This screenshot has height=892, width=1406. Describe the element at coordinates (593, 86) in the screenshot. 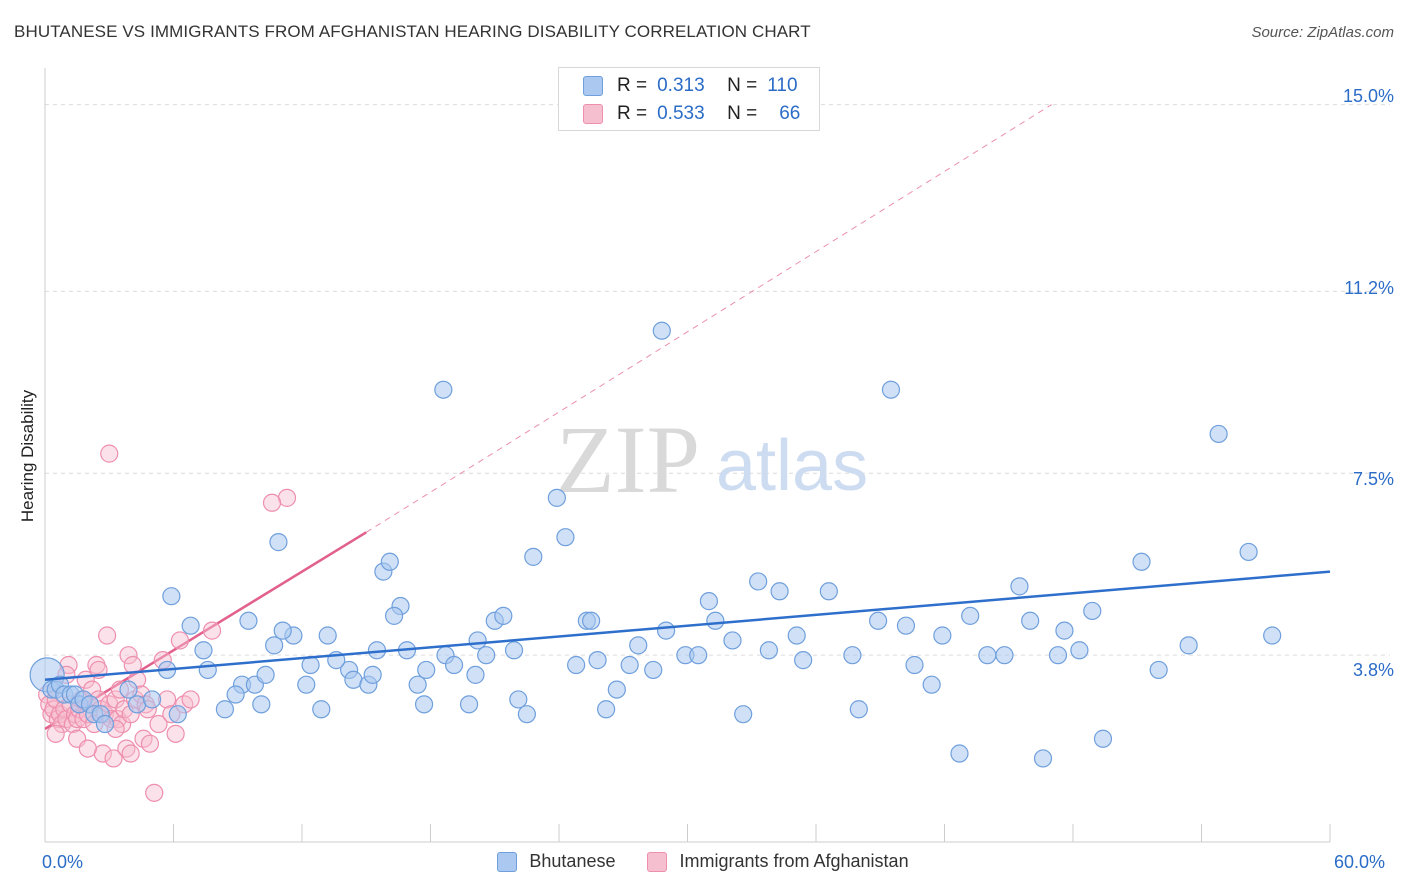

I see `bhutanese-swatch` at that location.